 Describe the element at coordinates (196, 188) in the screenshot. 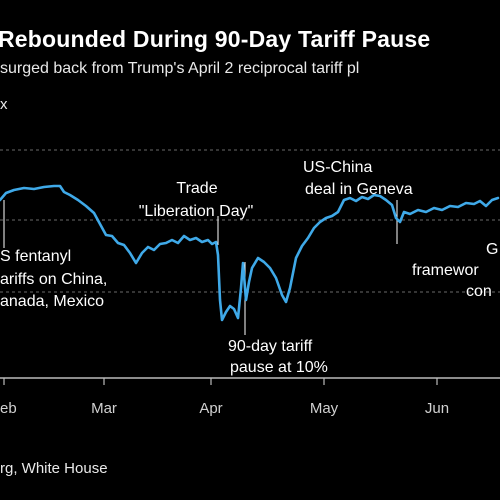

I see `annotation-label-3: Trade` at that location.